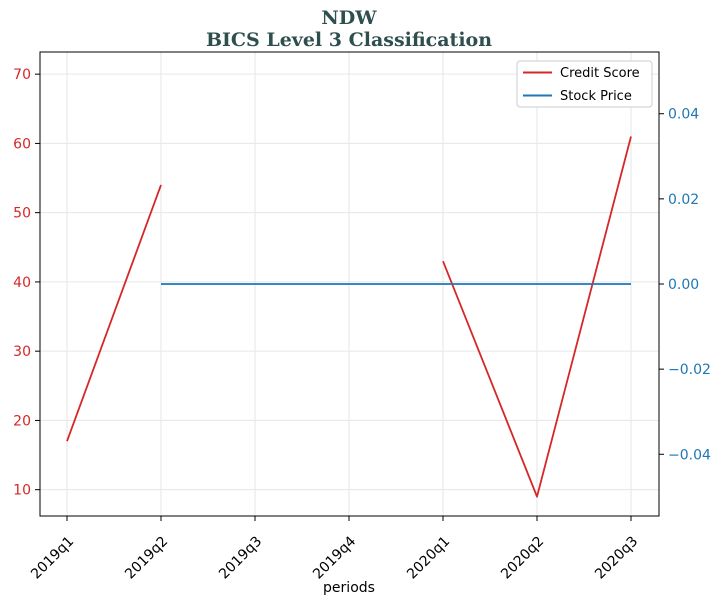  What do you see at coordinates (22, 491) in the screenshot?
I see `y-left-tick-label: 10` at bounding box center [22, 491].